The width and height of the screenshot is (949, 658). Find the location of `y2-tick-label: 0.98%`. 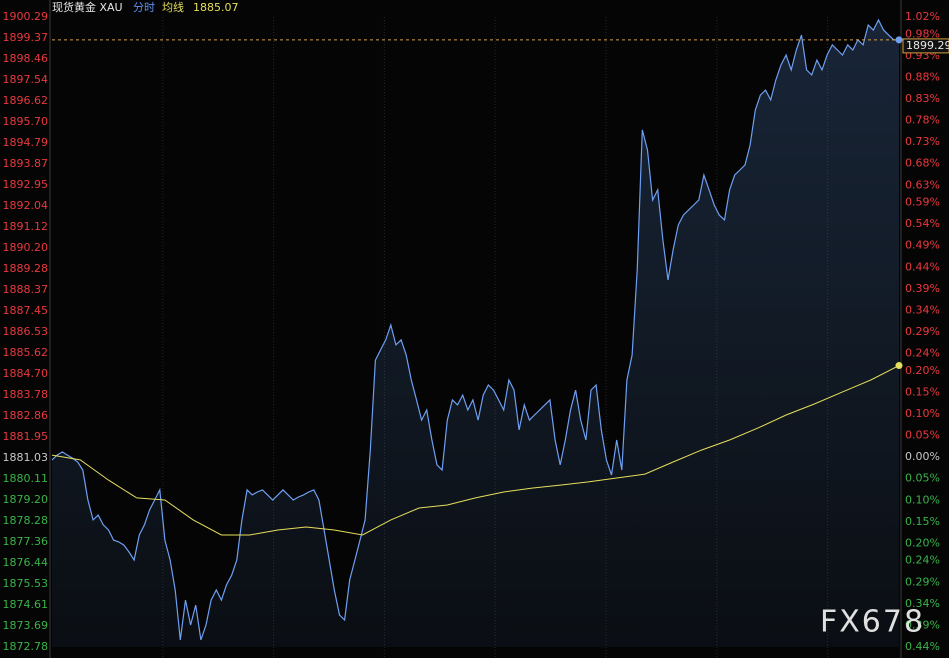

y2-tick-label: 0.98% is located at coordinates (922, 33).